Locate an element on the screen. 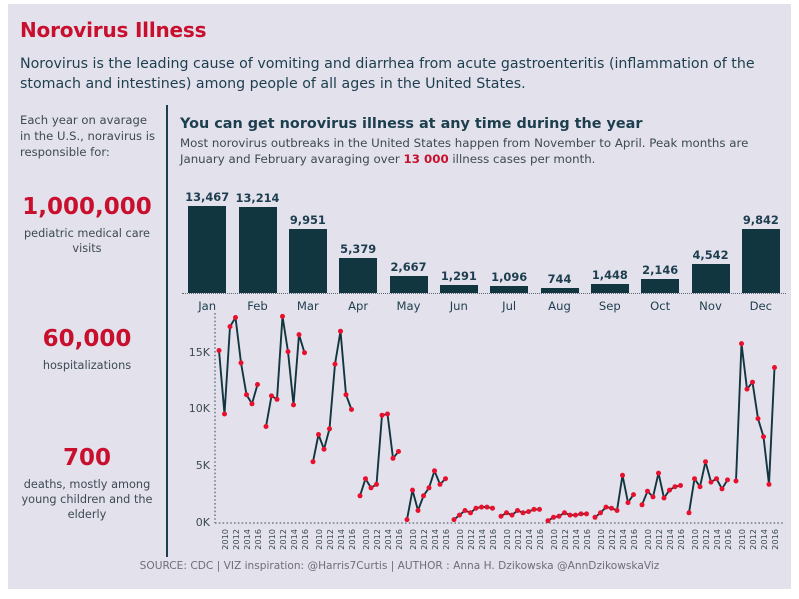  panel-sub-part2: illness cases per month. is located at coordinates (522, 159).